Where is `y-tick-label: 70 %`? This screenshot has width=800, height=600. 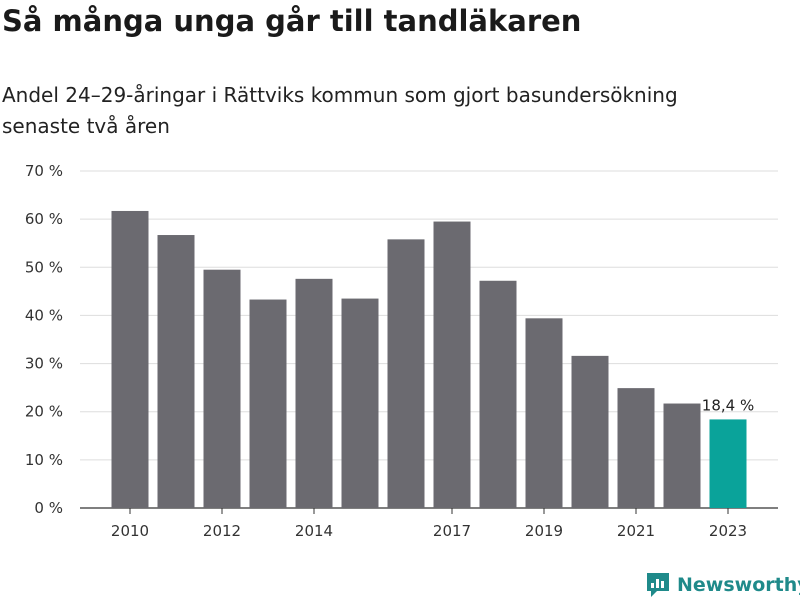
y-tick-label: 70 % is located at coordinates (44, 171).